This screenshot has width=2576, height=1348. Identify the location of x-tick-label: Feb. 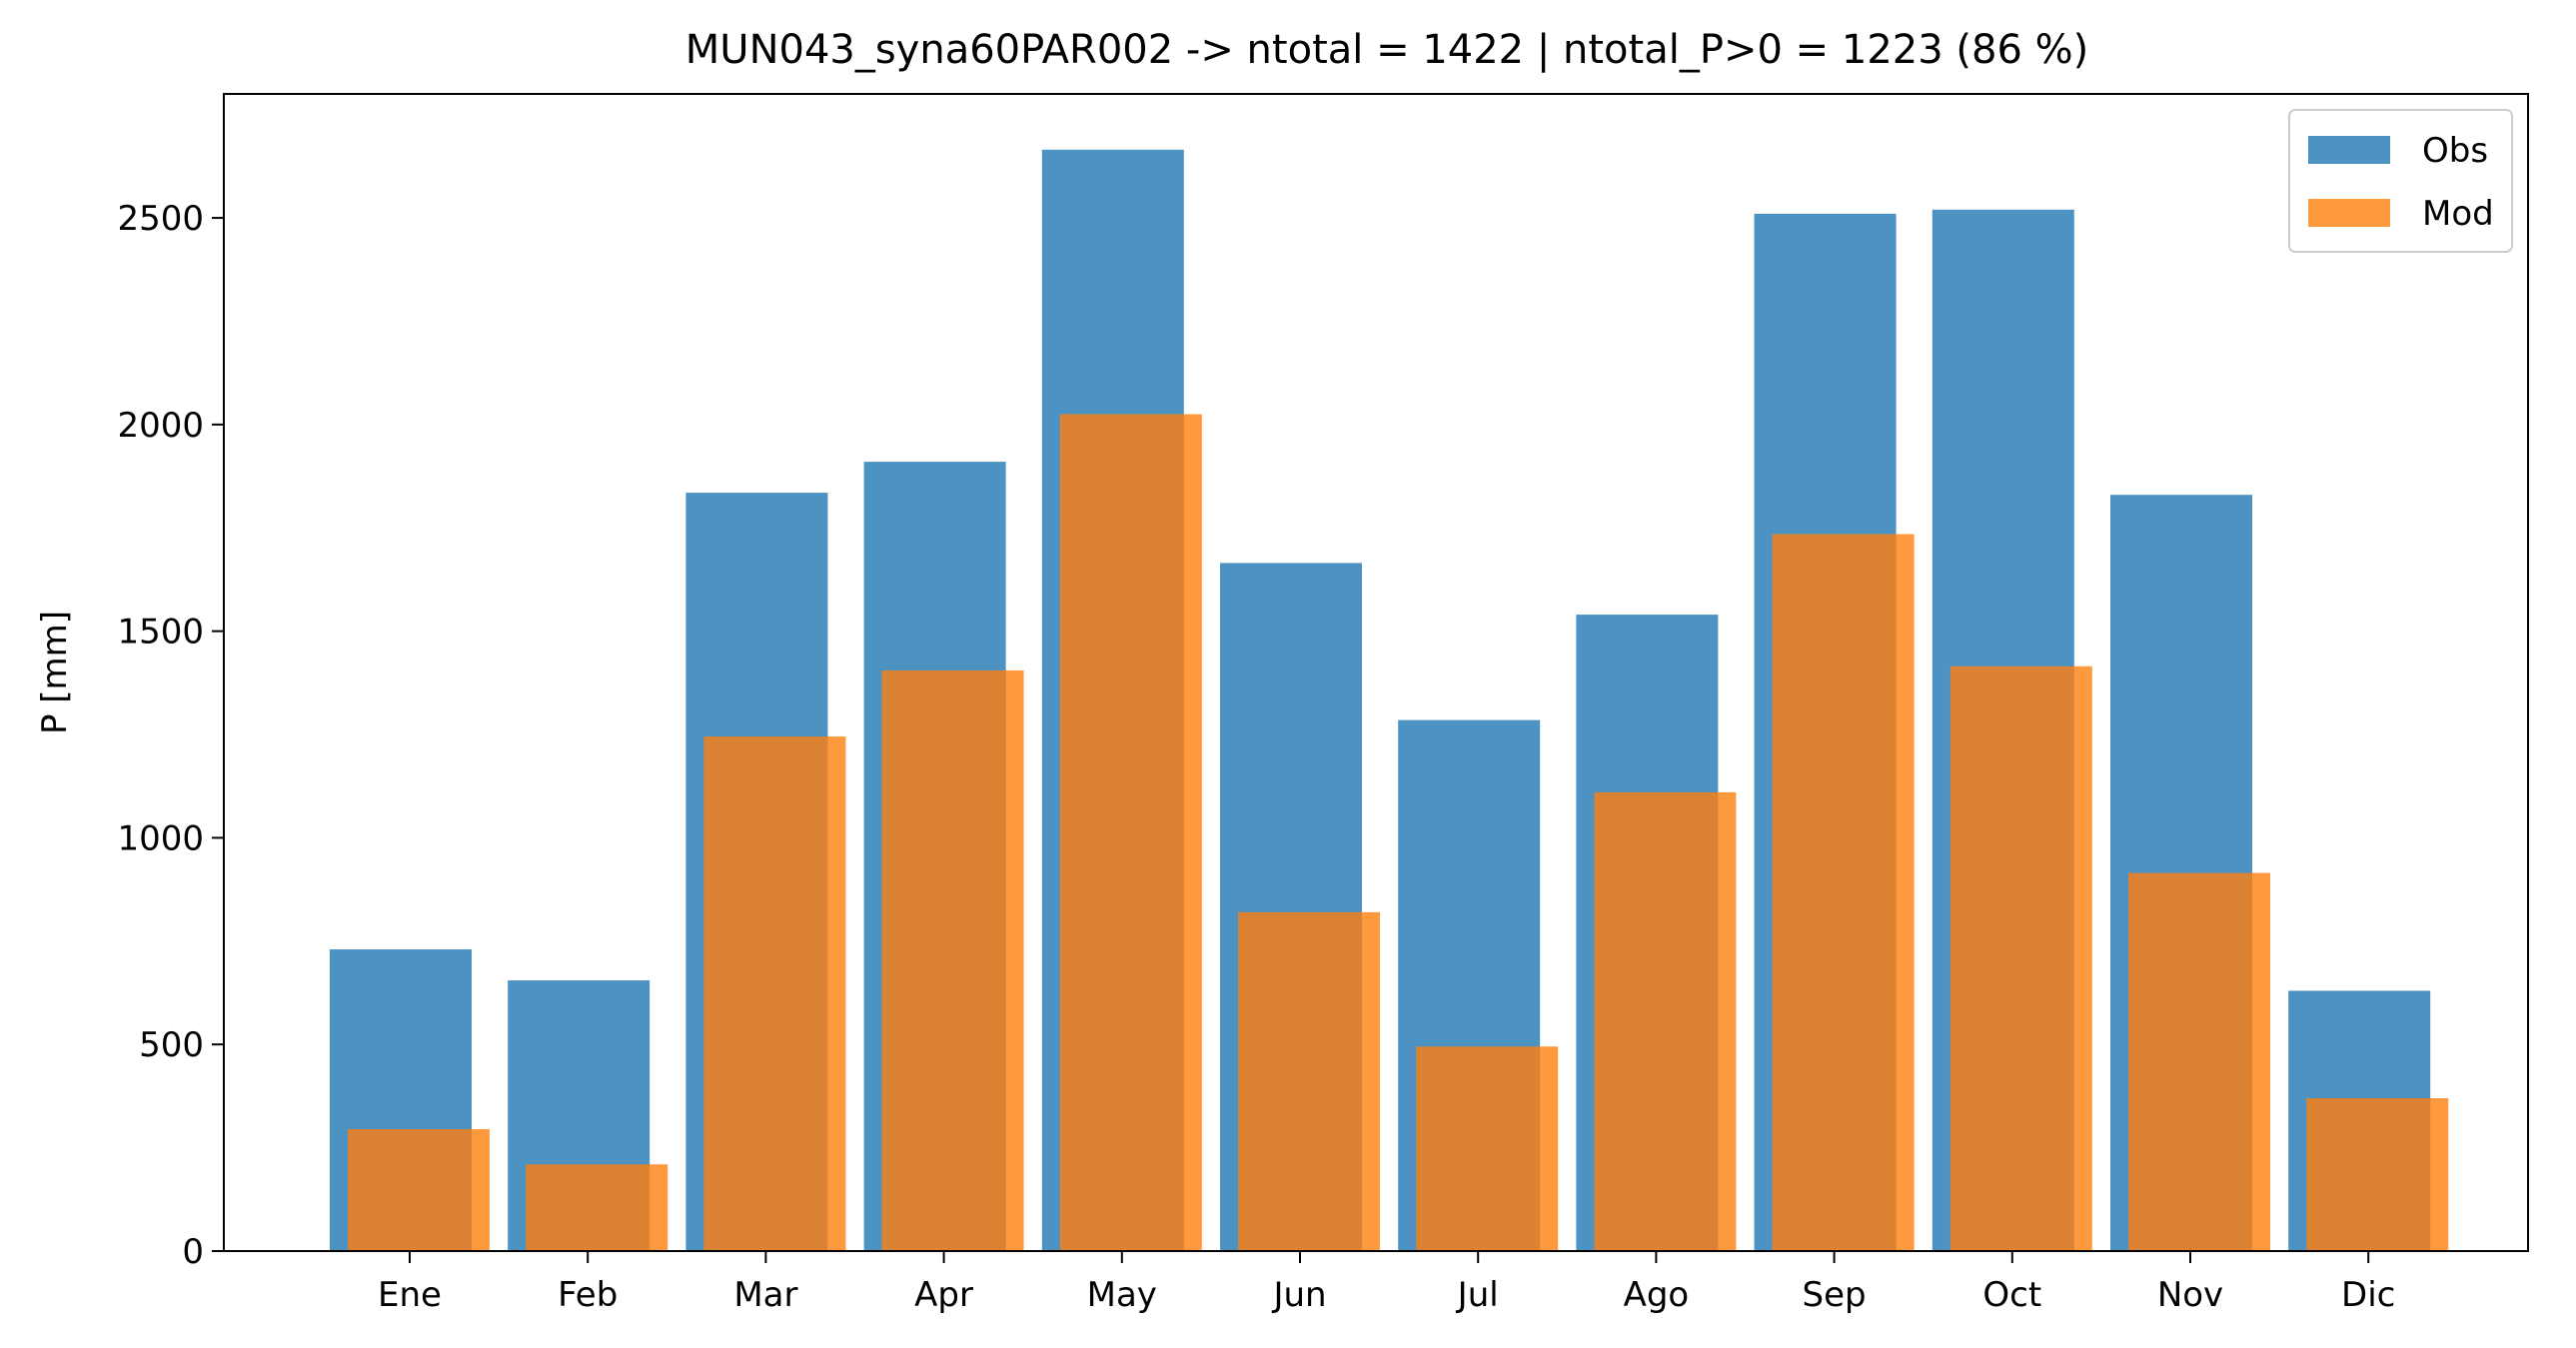
(588, 1295).